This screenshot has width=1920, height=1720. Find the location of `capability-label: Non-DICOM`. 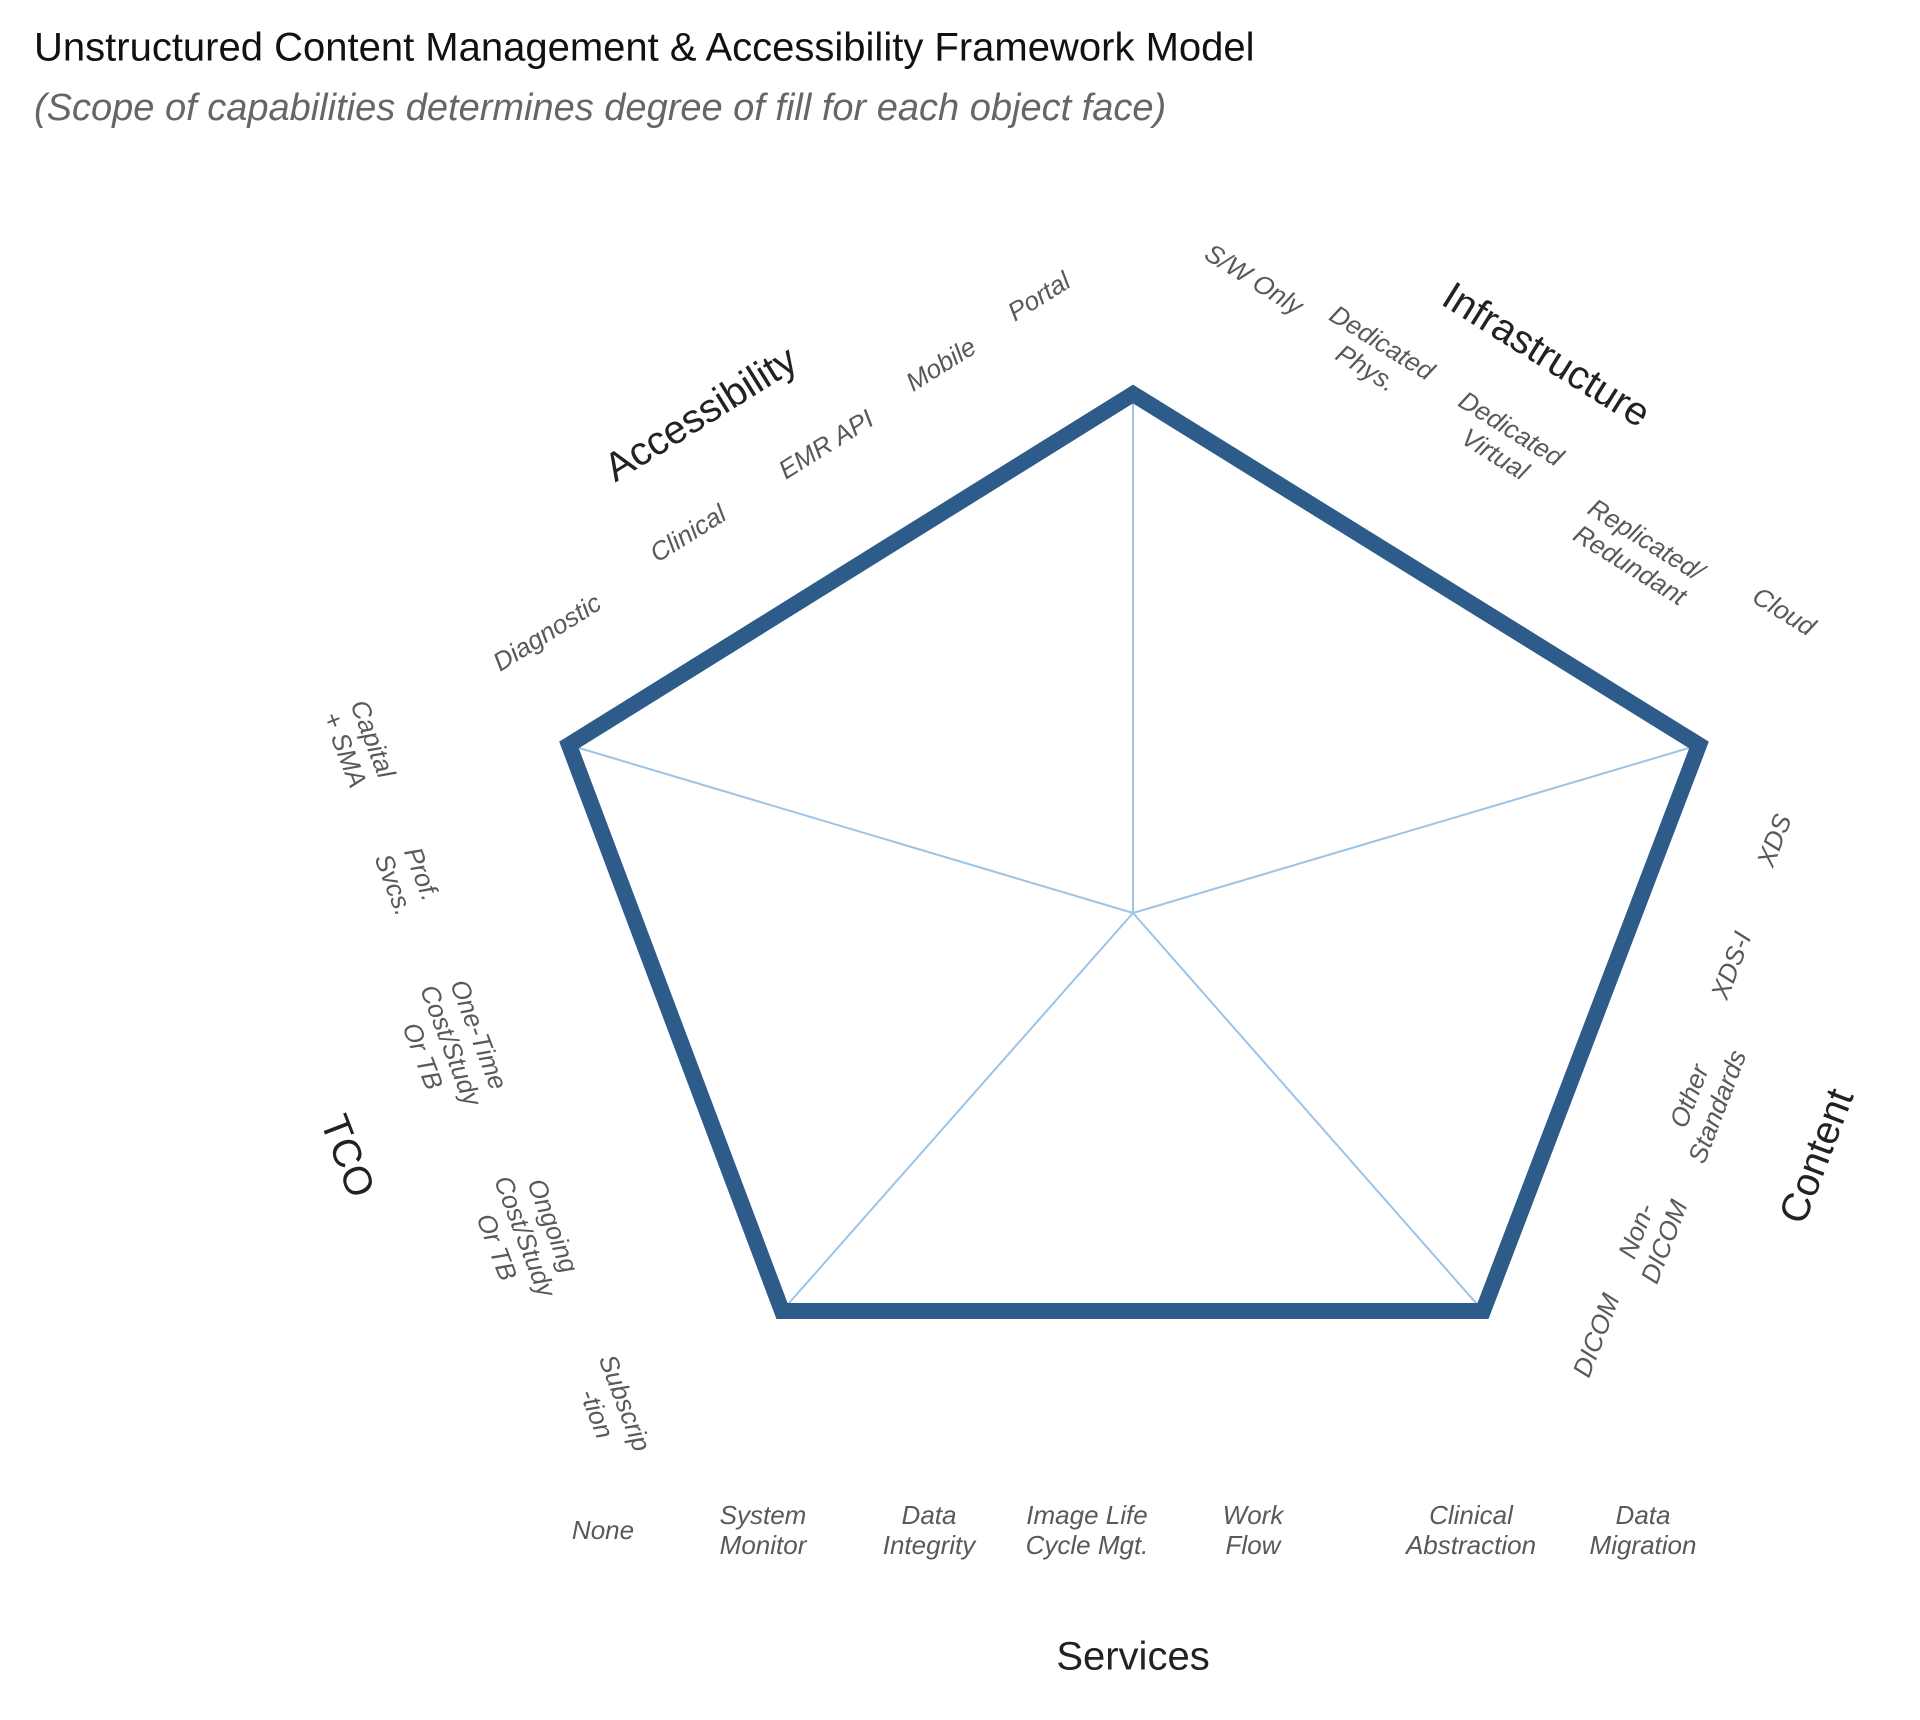

capability-label: Non-DICOM is located at coordinates (1653, 1241).